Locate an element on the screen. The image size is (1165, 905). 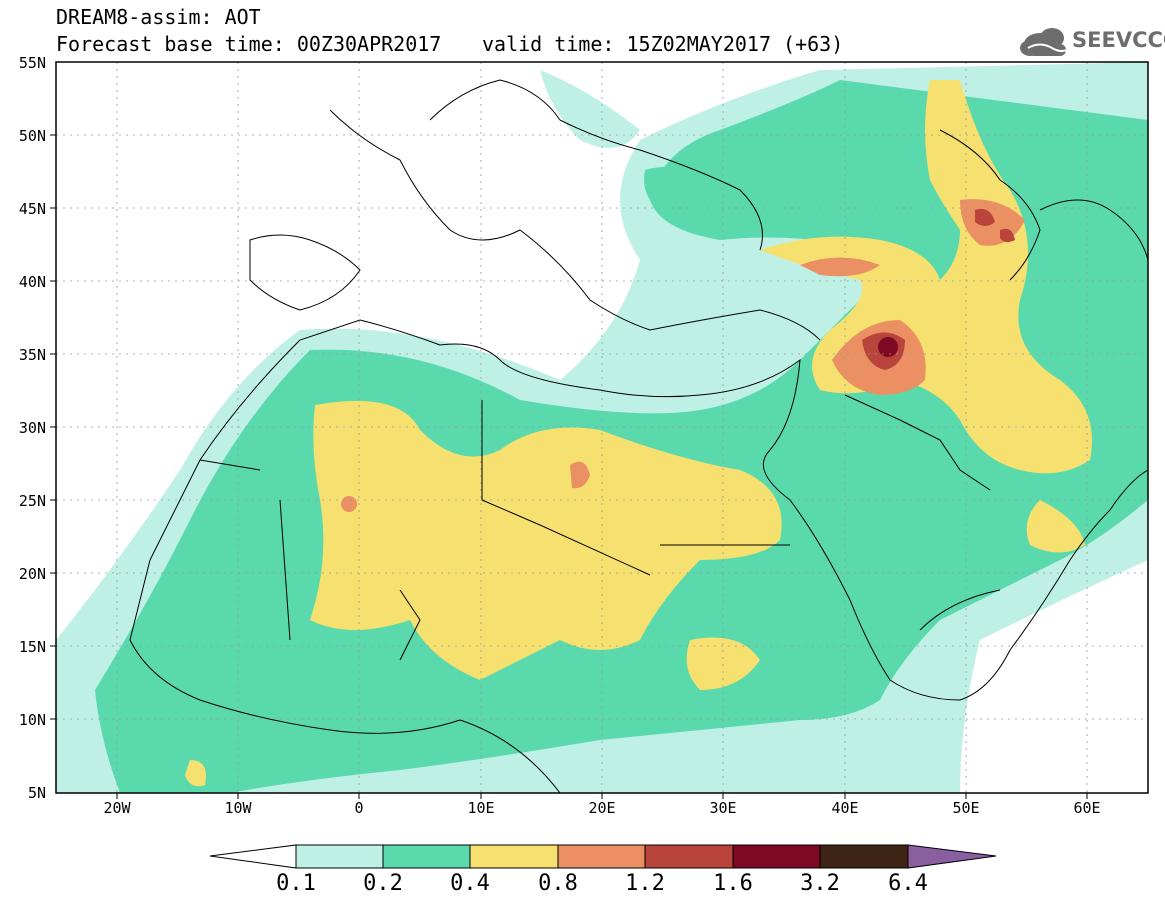
colorbar-label: 0.8 is located at coordinates (558, 883).